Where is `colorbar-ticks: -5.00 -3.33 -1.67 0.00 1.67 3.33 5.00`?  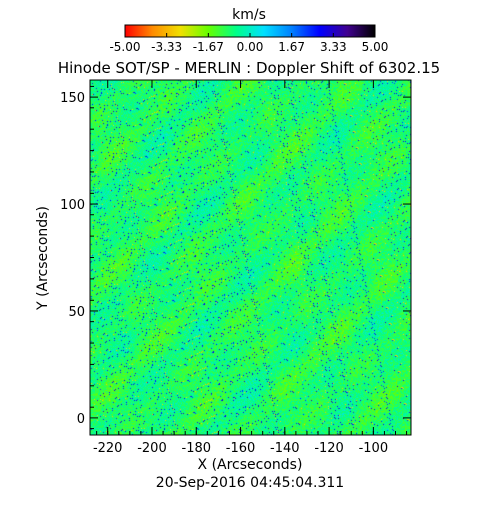 colorbar-ticks: -5.00 -3.33 -1.67 0.00 1.67 3.33 5.00 is located at coordinates (248, 43).